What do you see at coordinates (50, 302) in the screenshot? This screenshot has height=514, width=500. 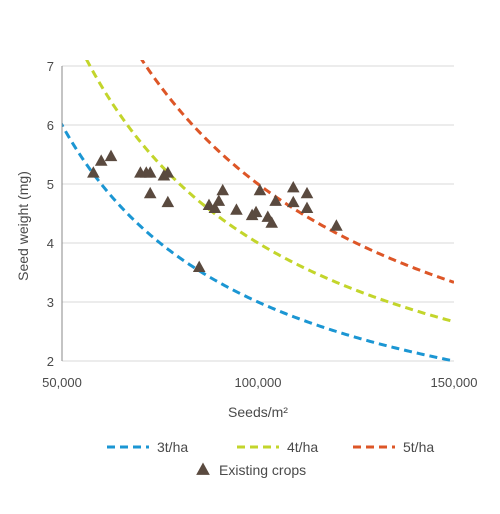 I see `y-tick-label: 3` at bounding box center [50, 302].